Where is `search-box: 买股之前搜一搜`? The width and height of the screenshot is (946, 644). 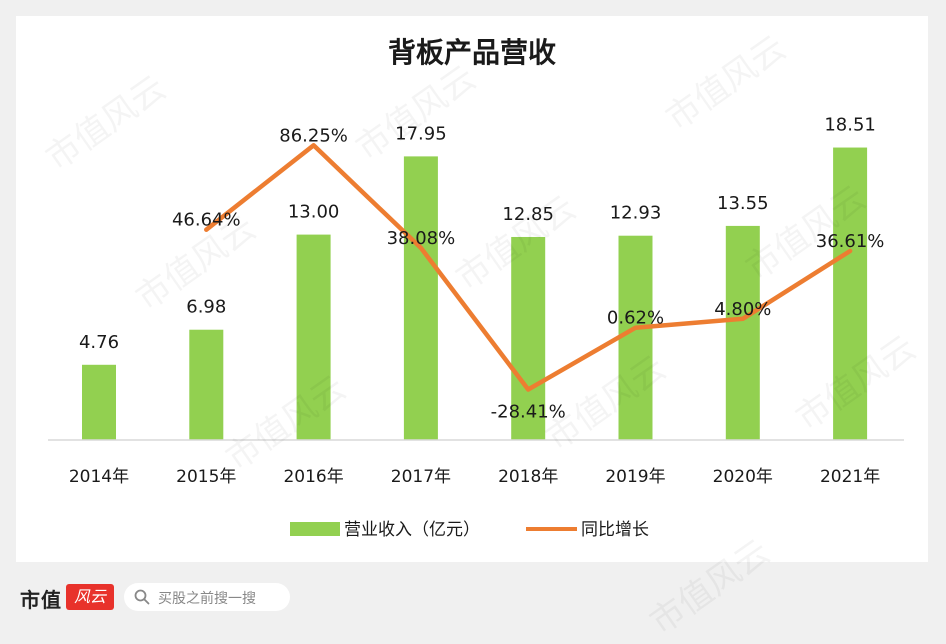
search-box: 买股之前搜一搜 is located at coordinates (207, 597).